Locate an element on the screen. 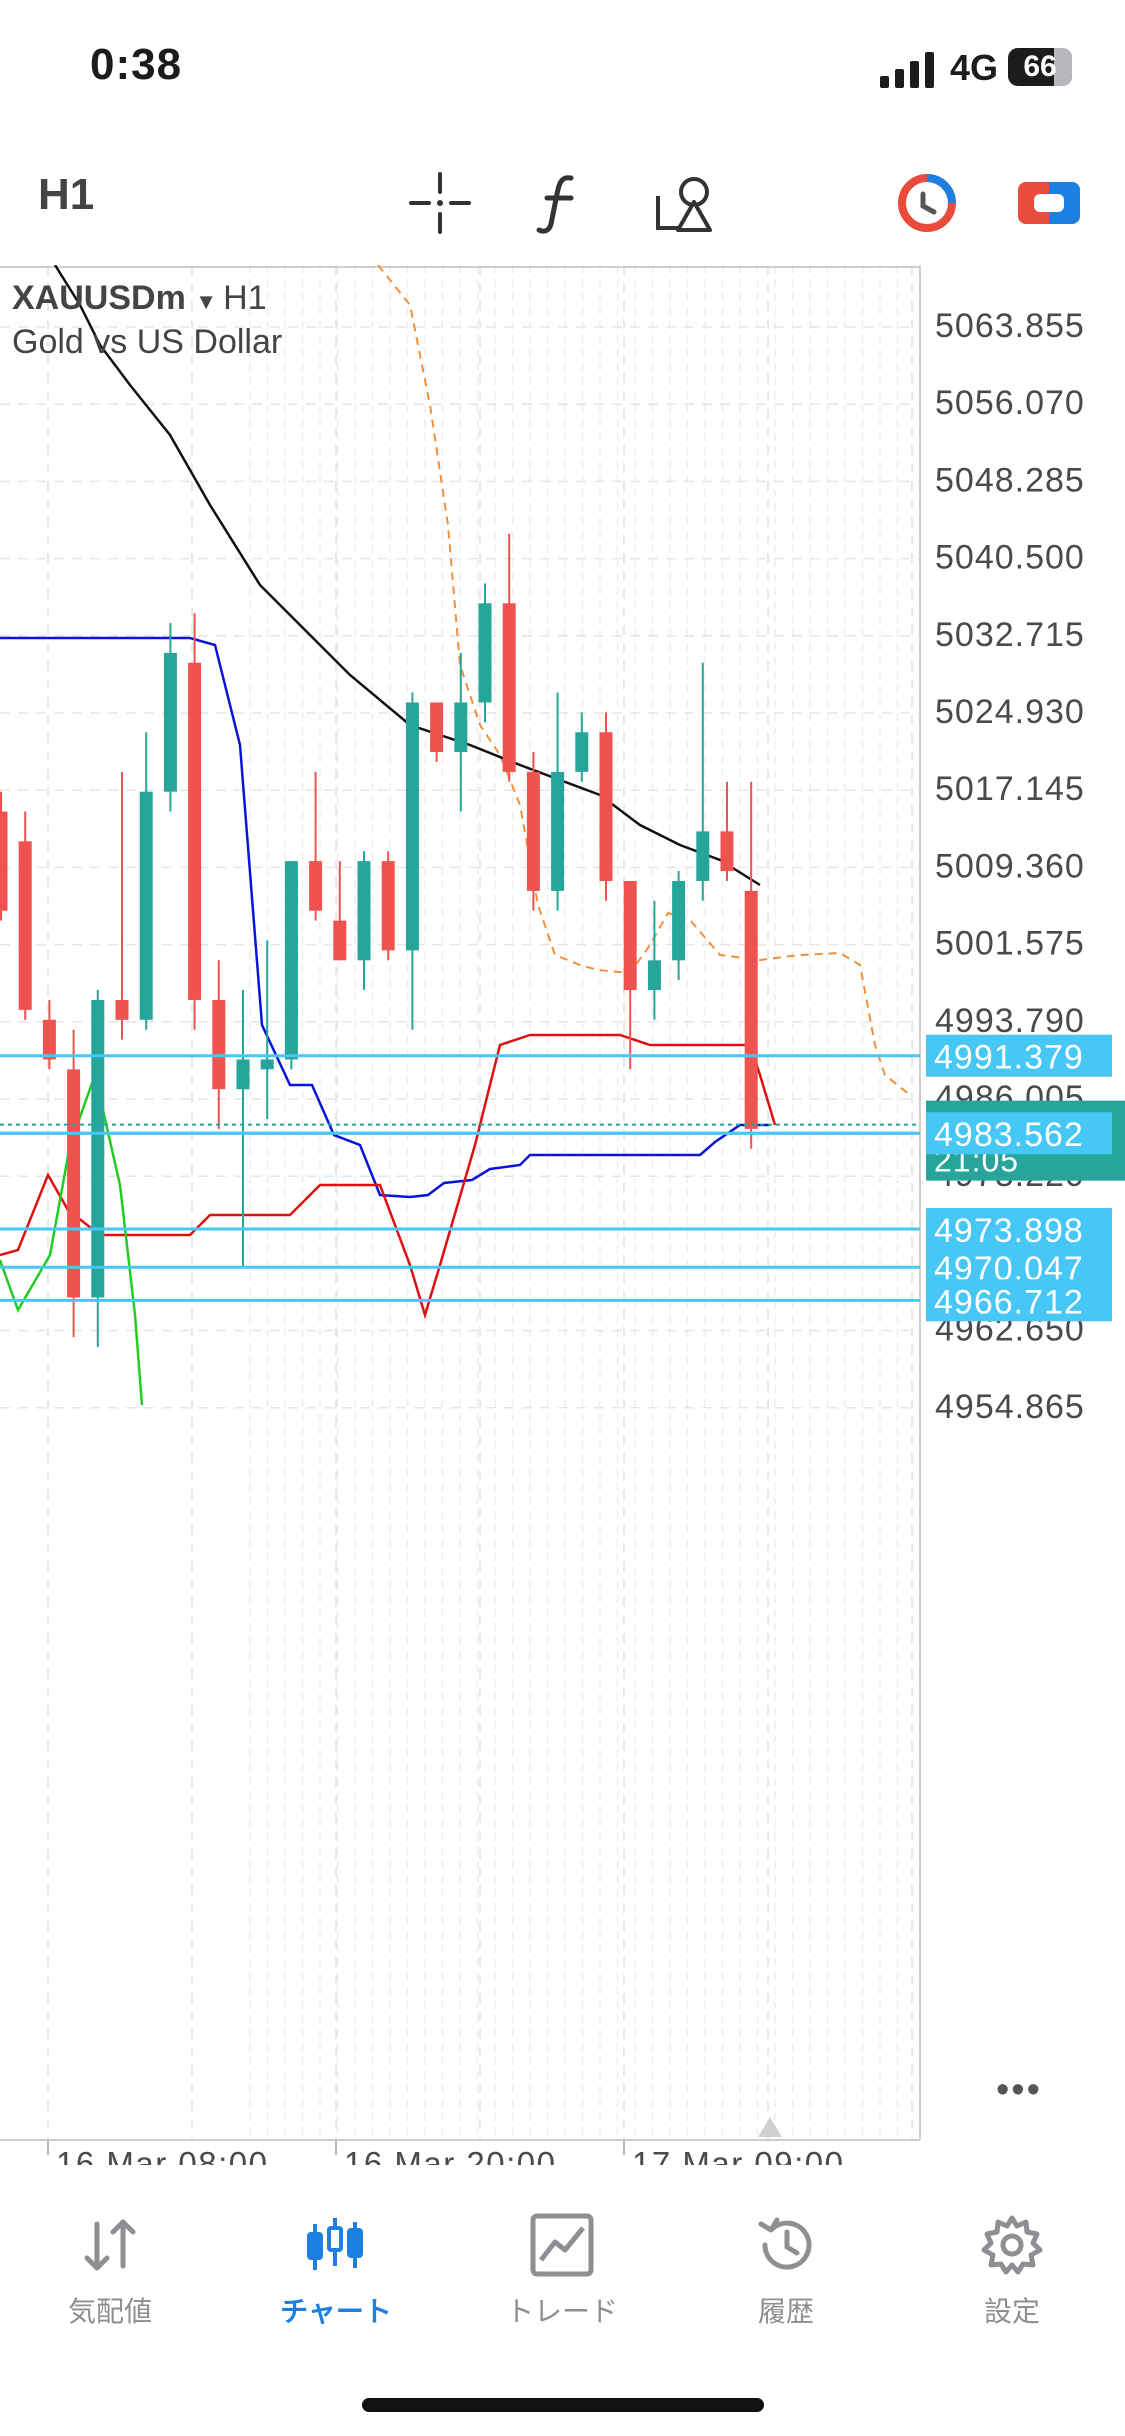 This screenshot has width=1125, height=2436. time-axis-label: 16 Mar 08:00 is located at coordinates (162, 2155).